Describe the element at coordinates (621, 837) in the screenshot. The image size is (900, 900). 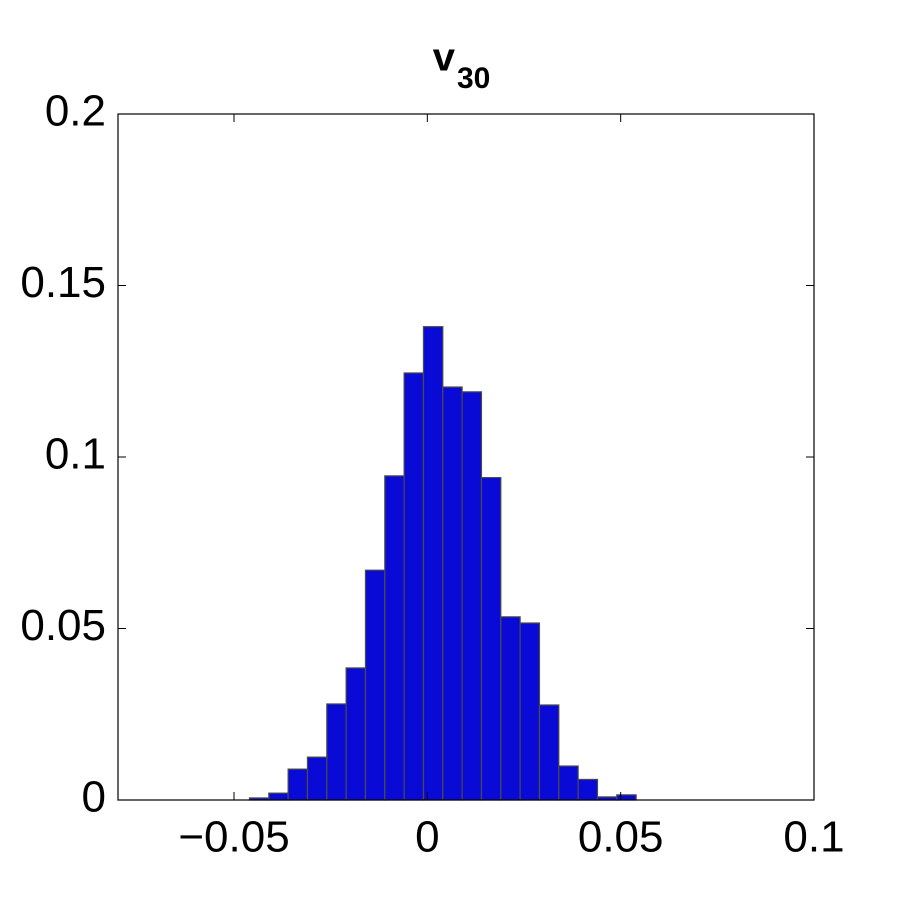
I see `x-tick-label: 0.05` at that location.